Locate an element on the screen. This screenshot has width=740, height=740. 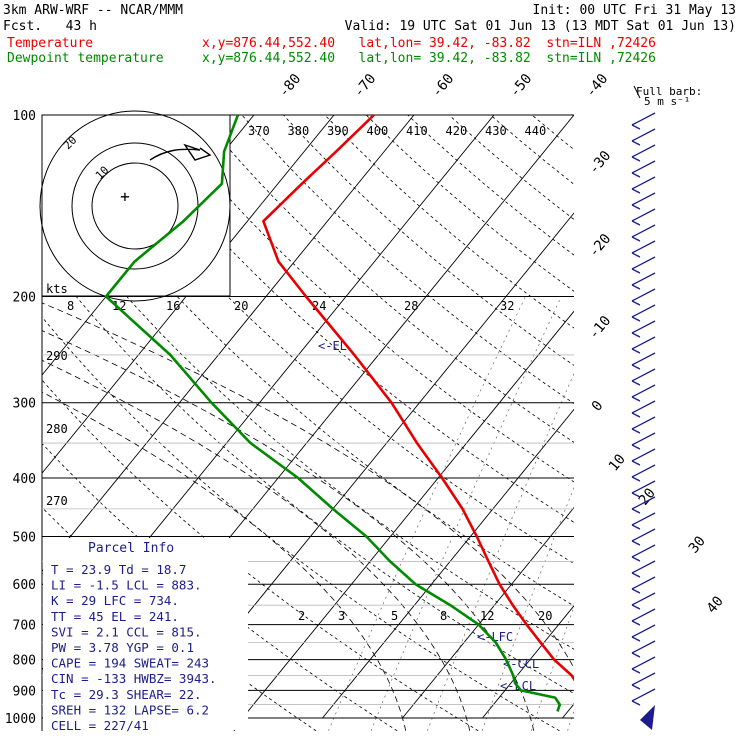
isotherm-label: -60 is located at coordinates (443, 86).